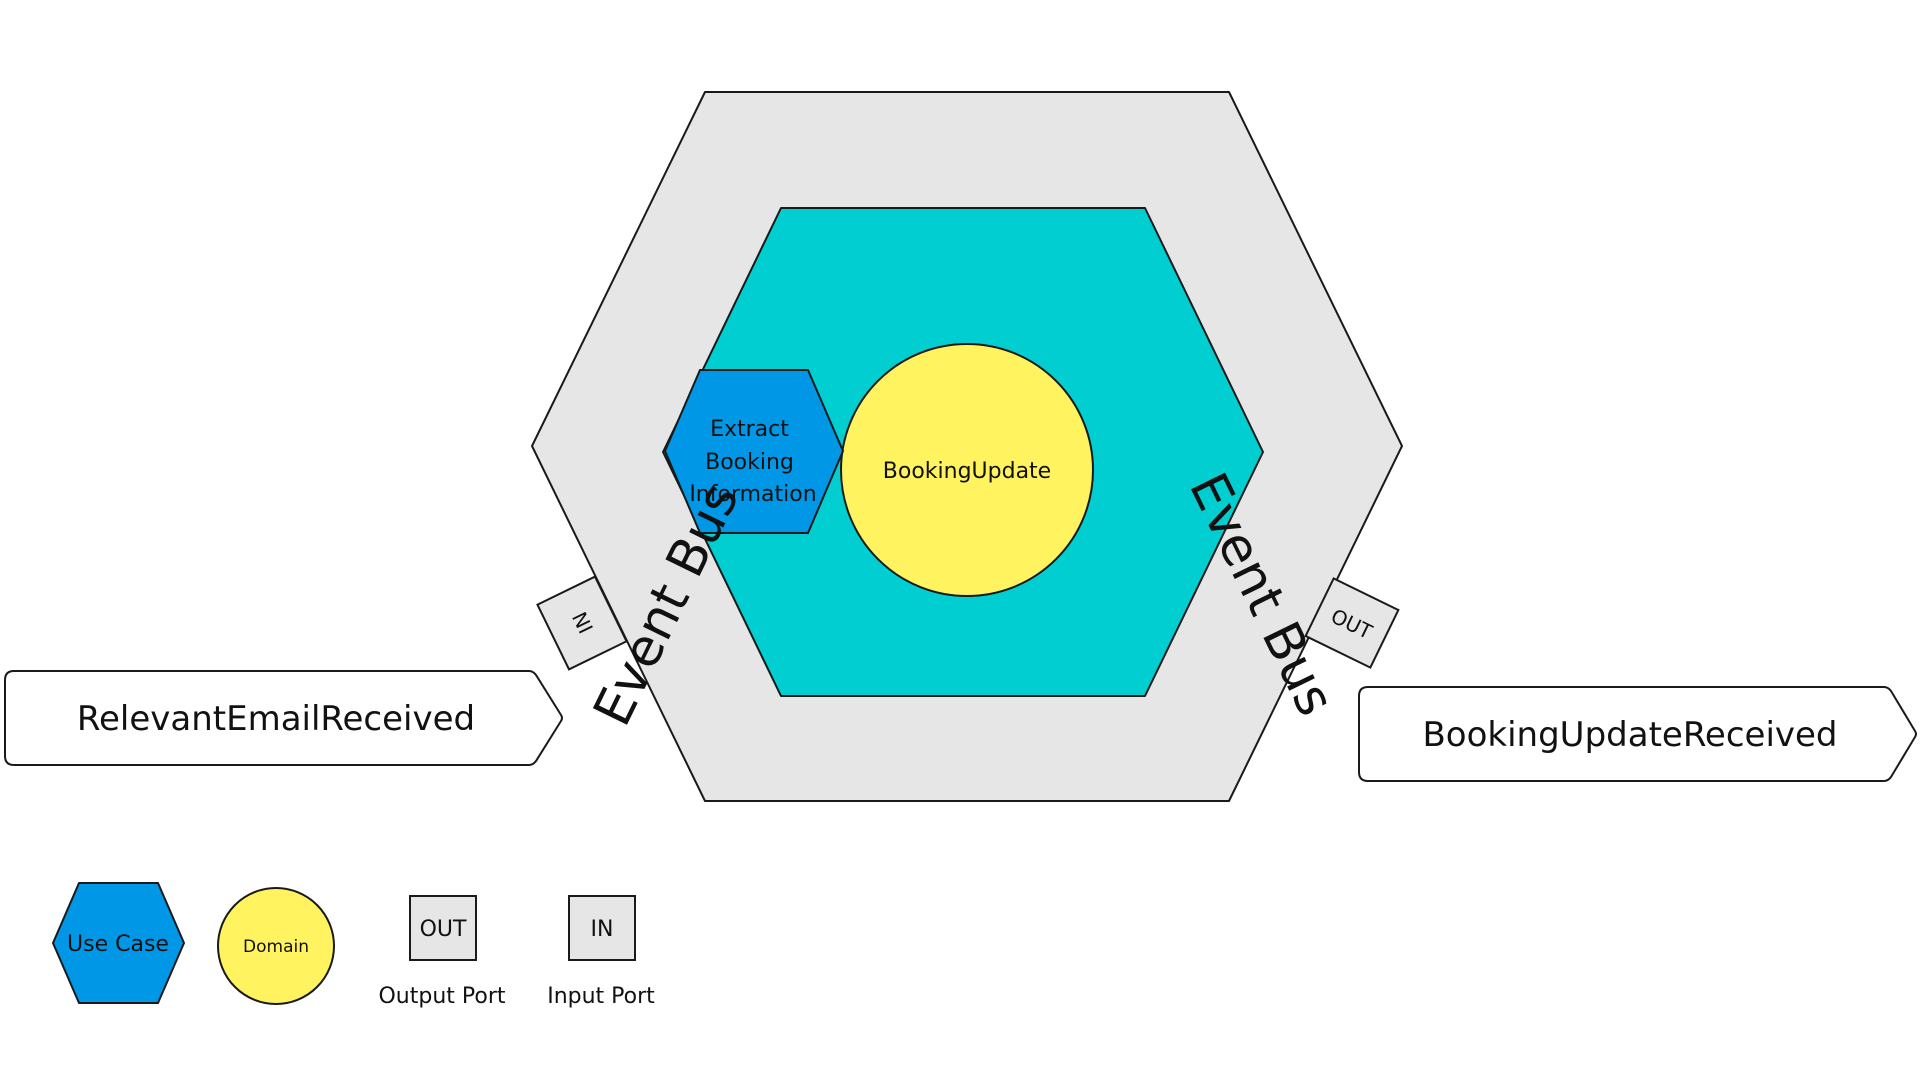 This screenshot has height=1068, width=1920. I want to click on use-case-hexagon, so click(754, 451).